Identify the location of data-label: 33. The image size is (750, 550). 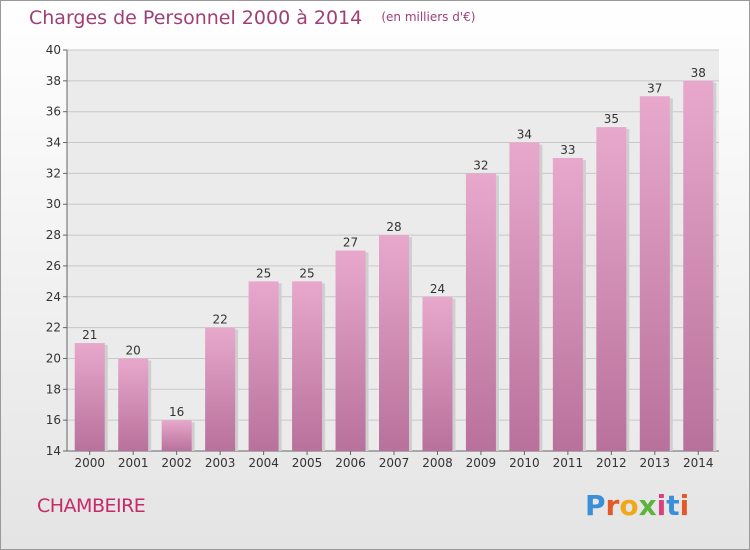
(567, 150).